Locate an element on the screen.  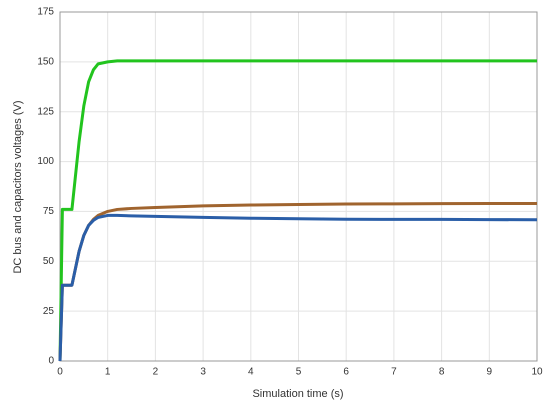
y-tick-label: 0 is located at coordinates (51, 361).